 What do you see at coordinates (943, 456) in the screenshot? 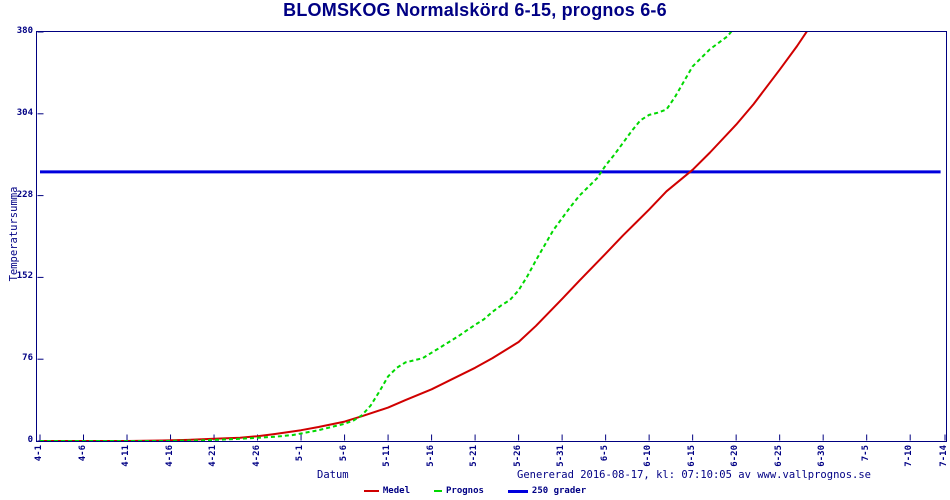
I see `x-tick-label: 7-14` at bounding box center [943, 456].